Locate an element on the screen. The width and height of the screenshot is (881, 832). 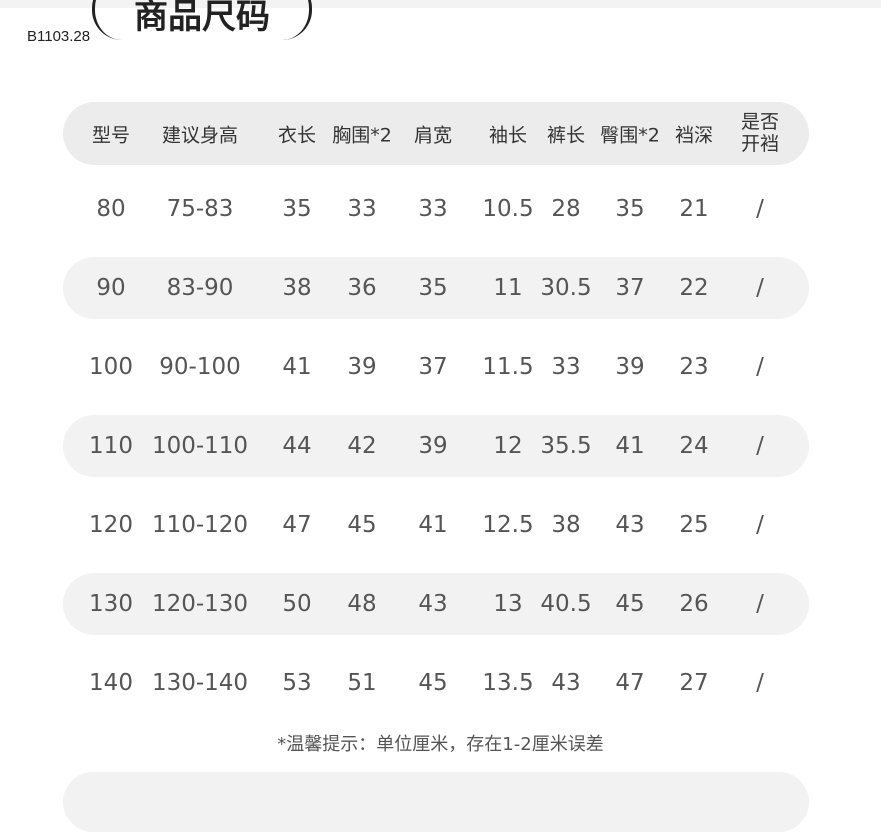
table-cell: 100-110 is located at coordinates (200, 446).